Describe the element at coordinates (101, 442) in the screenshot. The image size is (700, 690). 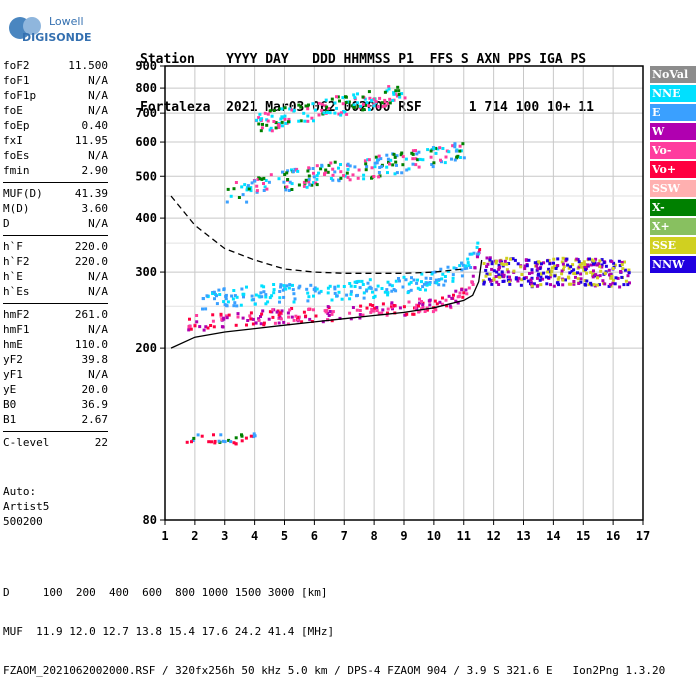
I see `param-value: 22` at that location.